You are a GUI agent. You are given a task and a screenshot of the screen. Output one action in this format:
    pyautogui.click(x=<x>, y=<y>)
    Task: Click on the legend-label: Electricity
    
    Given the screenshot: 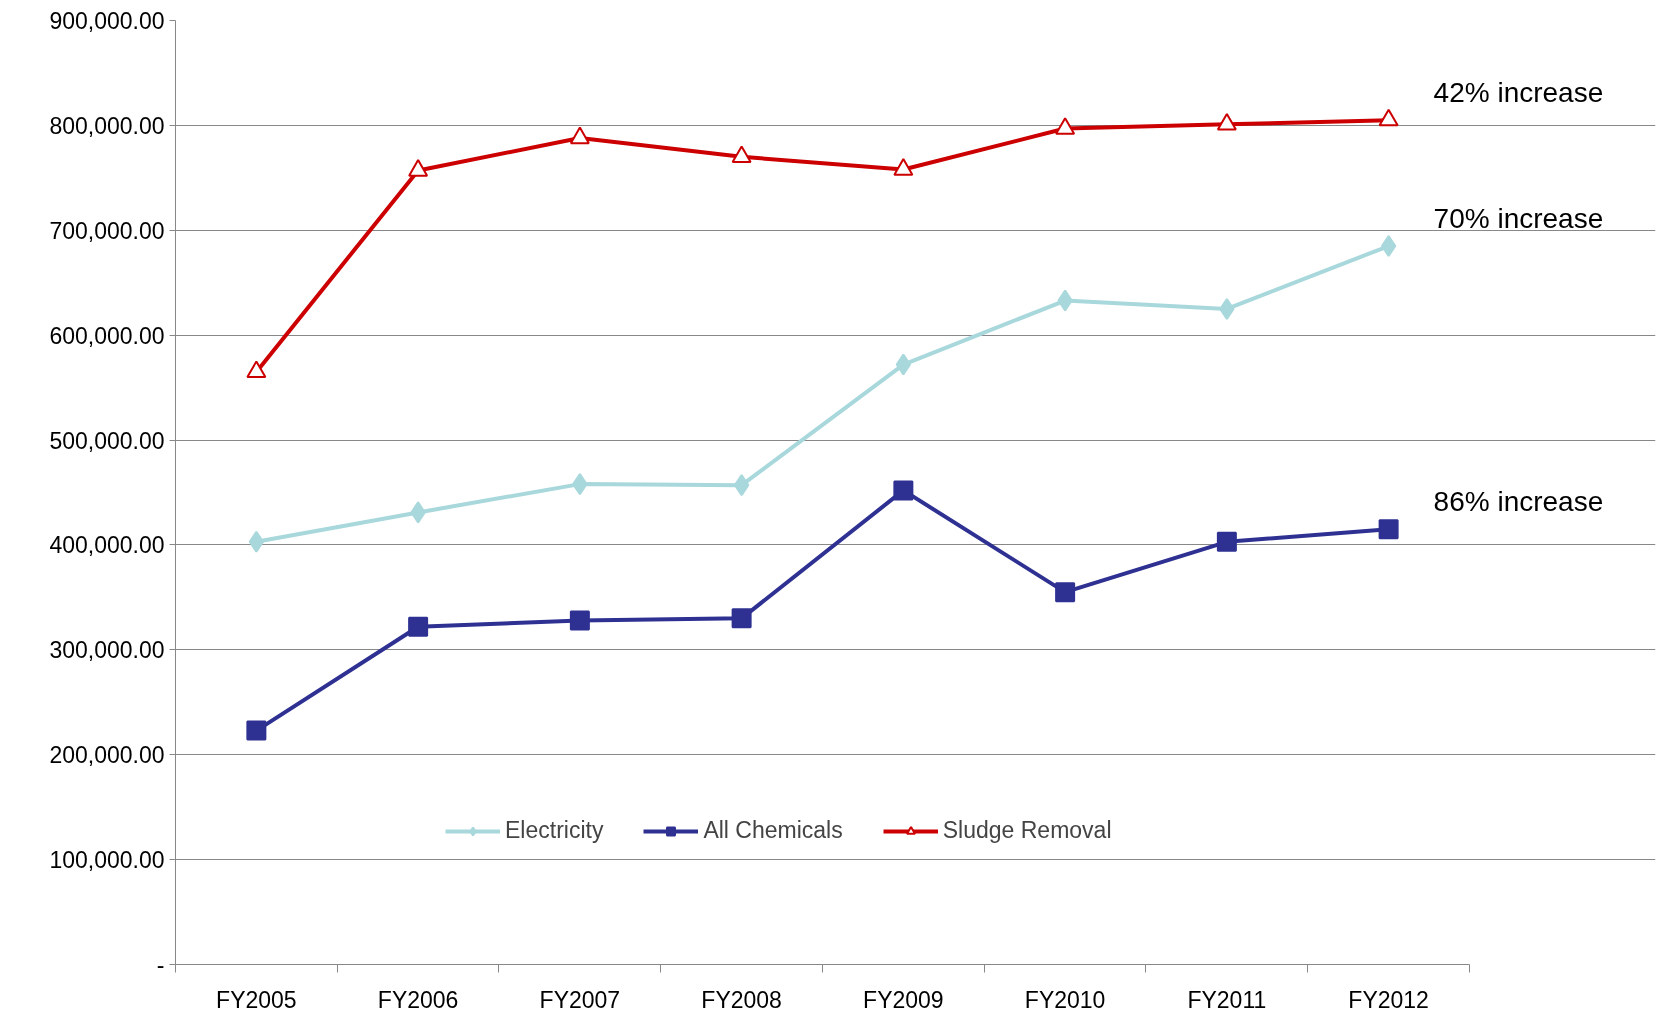 What is the action you would take?
    pyautogui.click(x=554, y=830)
    